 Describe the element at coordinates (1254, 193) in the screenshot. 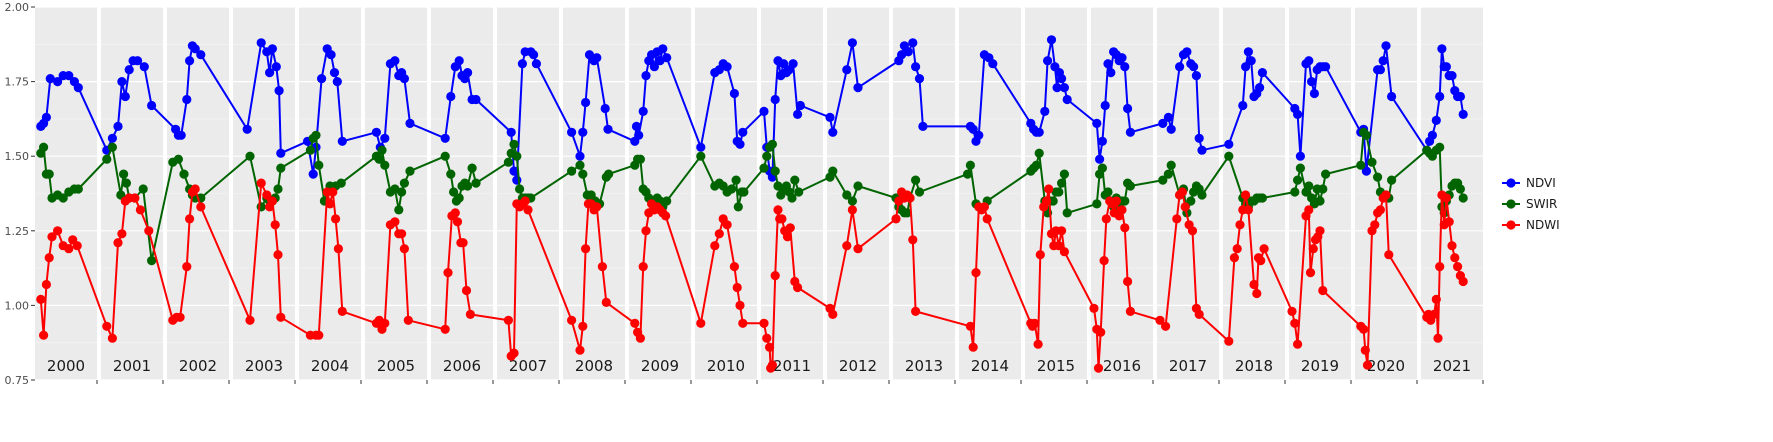

I see `year-panel: 2018` at that location.